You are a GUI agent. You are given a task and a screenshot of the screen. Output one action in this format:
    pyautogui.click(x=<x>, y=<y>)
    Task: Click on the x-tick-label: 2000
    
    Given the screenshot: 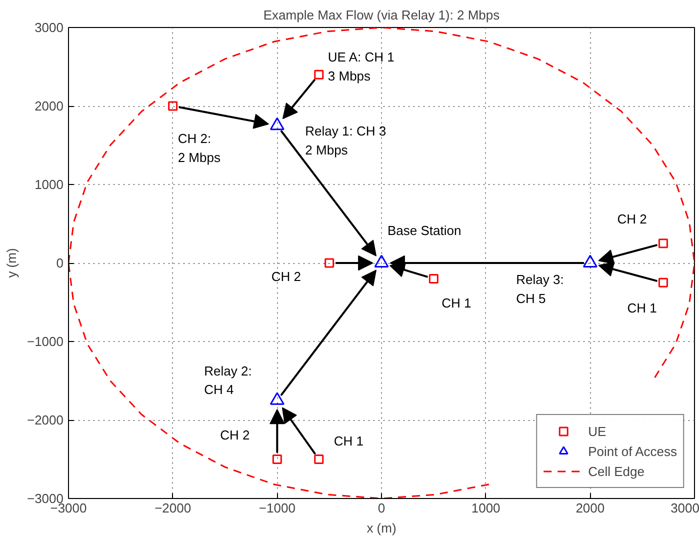 What is the action you would take?
    pyautogui.click(x=590, y=508)
    